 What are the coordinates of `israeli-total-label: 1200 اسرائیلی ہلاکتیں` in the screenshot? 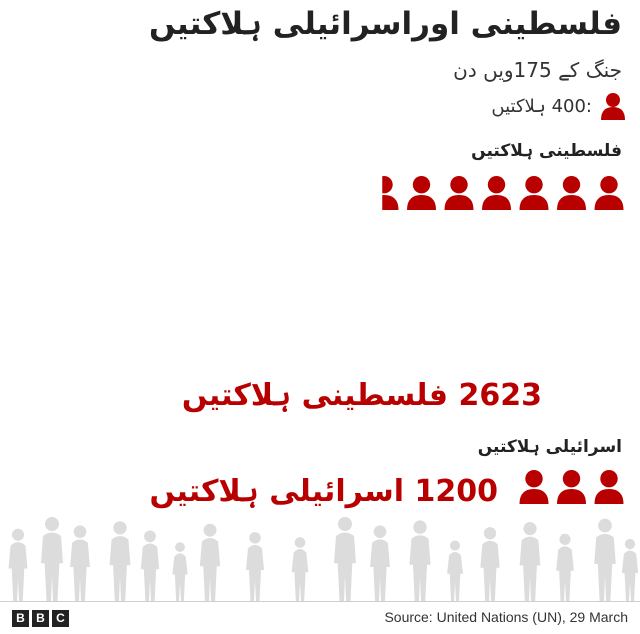 It's located at (323, 491).